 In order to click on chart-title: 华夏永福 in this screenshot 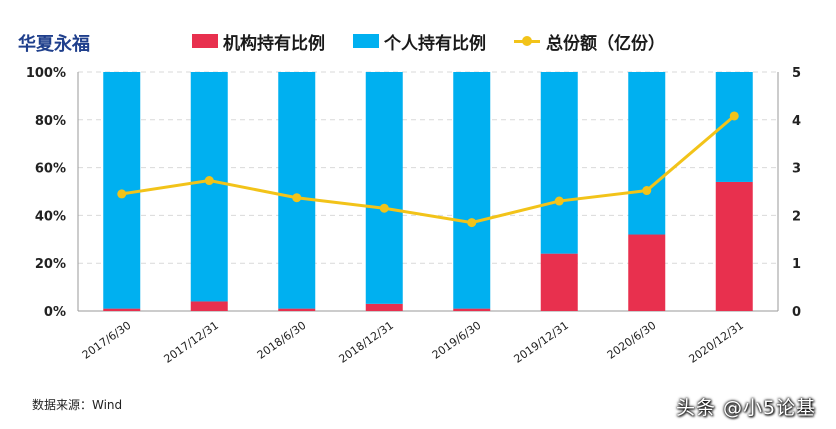, I will do `click(54, 44)`.